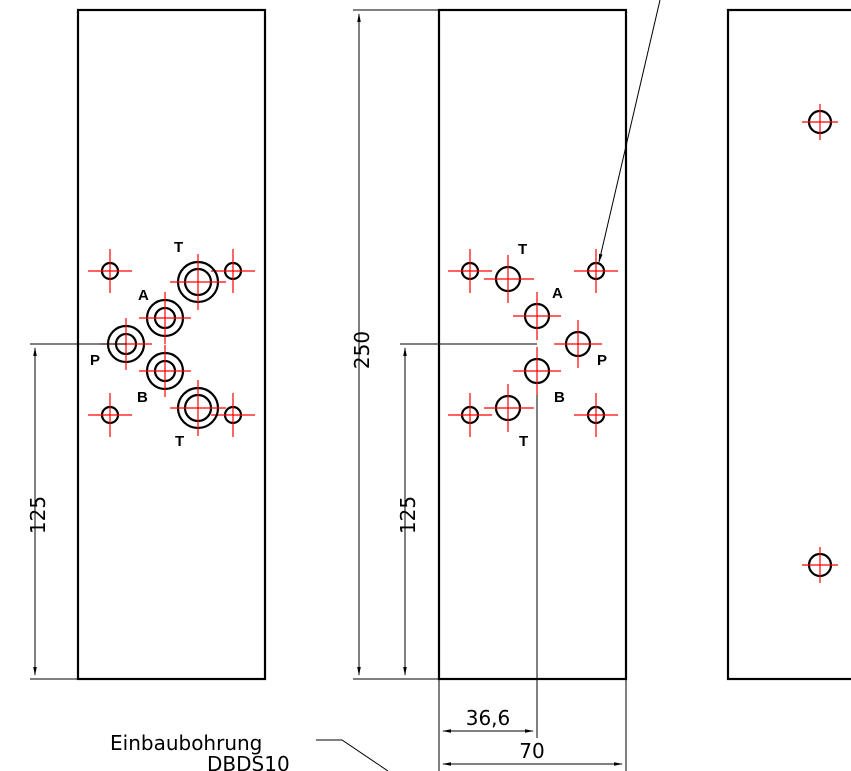 The image size is (851, 771). Describe the element at coordinates (165, 318) in the screenshot. I see `left-port-A` at that location.